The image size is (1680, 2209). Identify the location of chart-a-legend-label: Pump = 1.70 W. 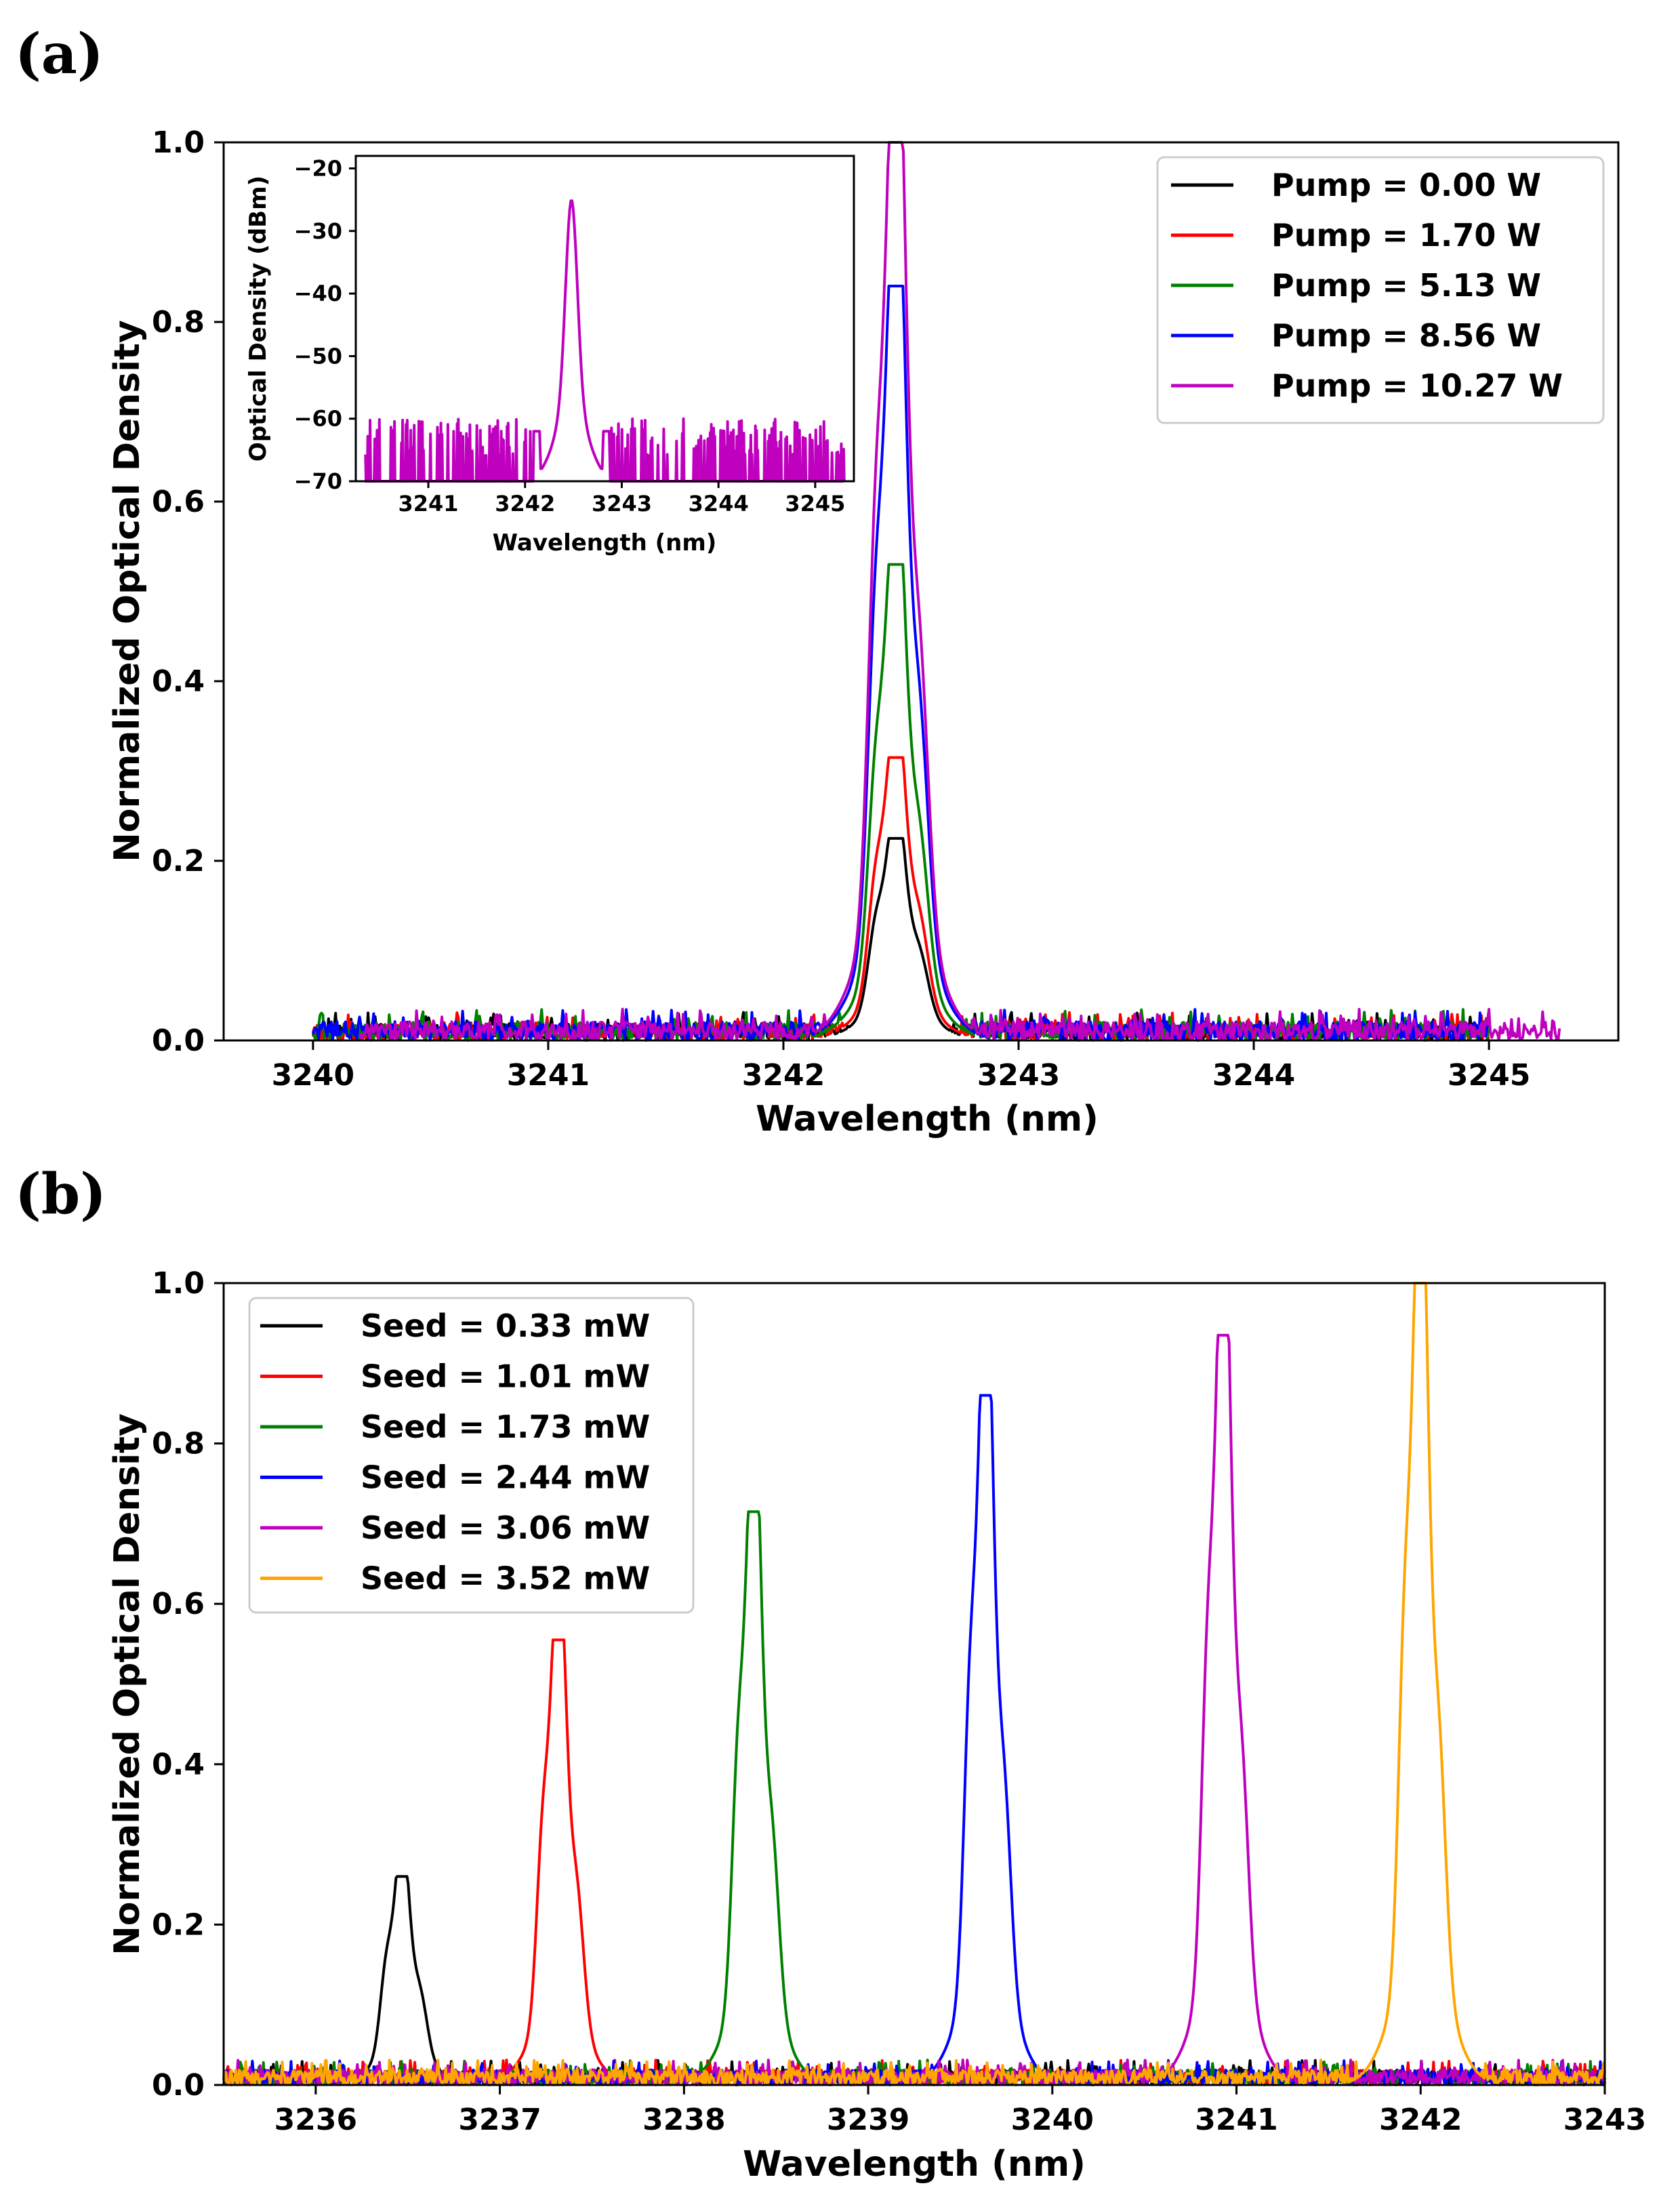
(1406, 235).